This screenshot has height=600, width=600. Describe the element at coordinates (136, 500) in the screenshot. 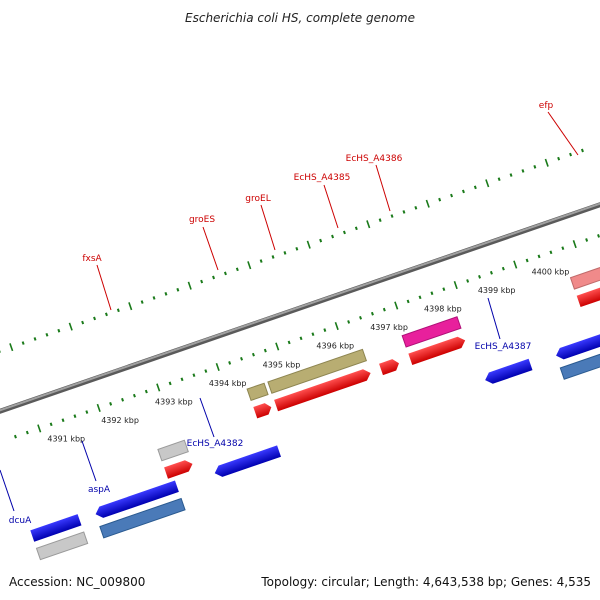

I see `gene-aspA` at that location.